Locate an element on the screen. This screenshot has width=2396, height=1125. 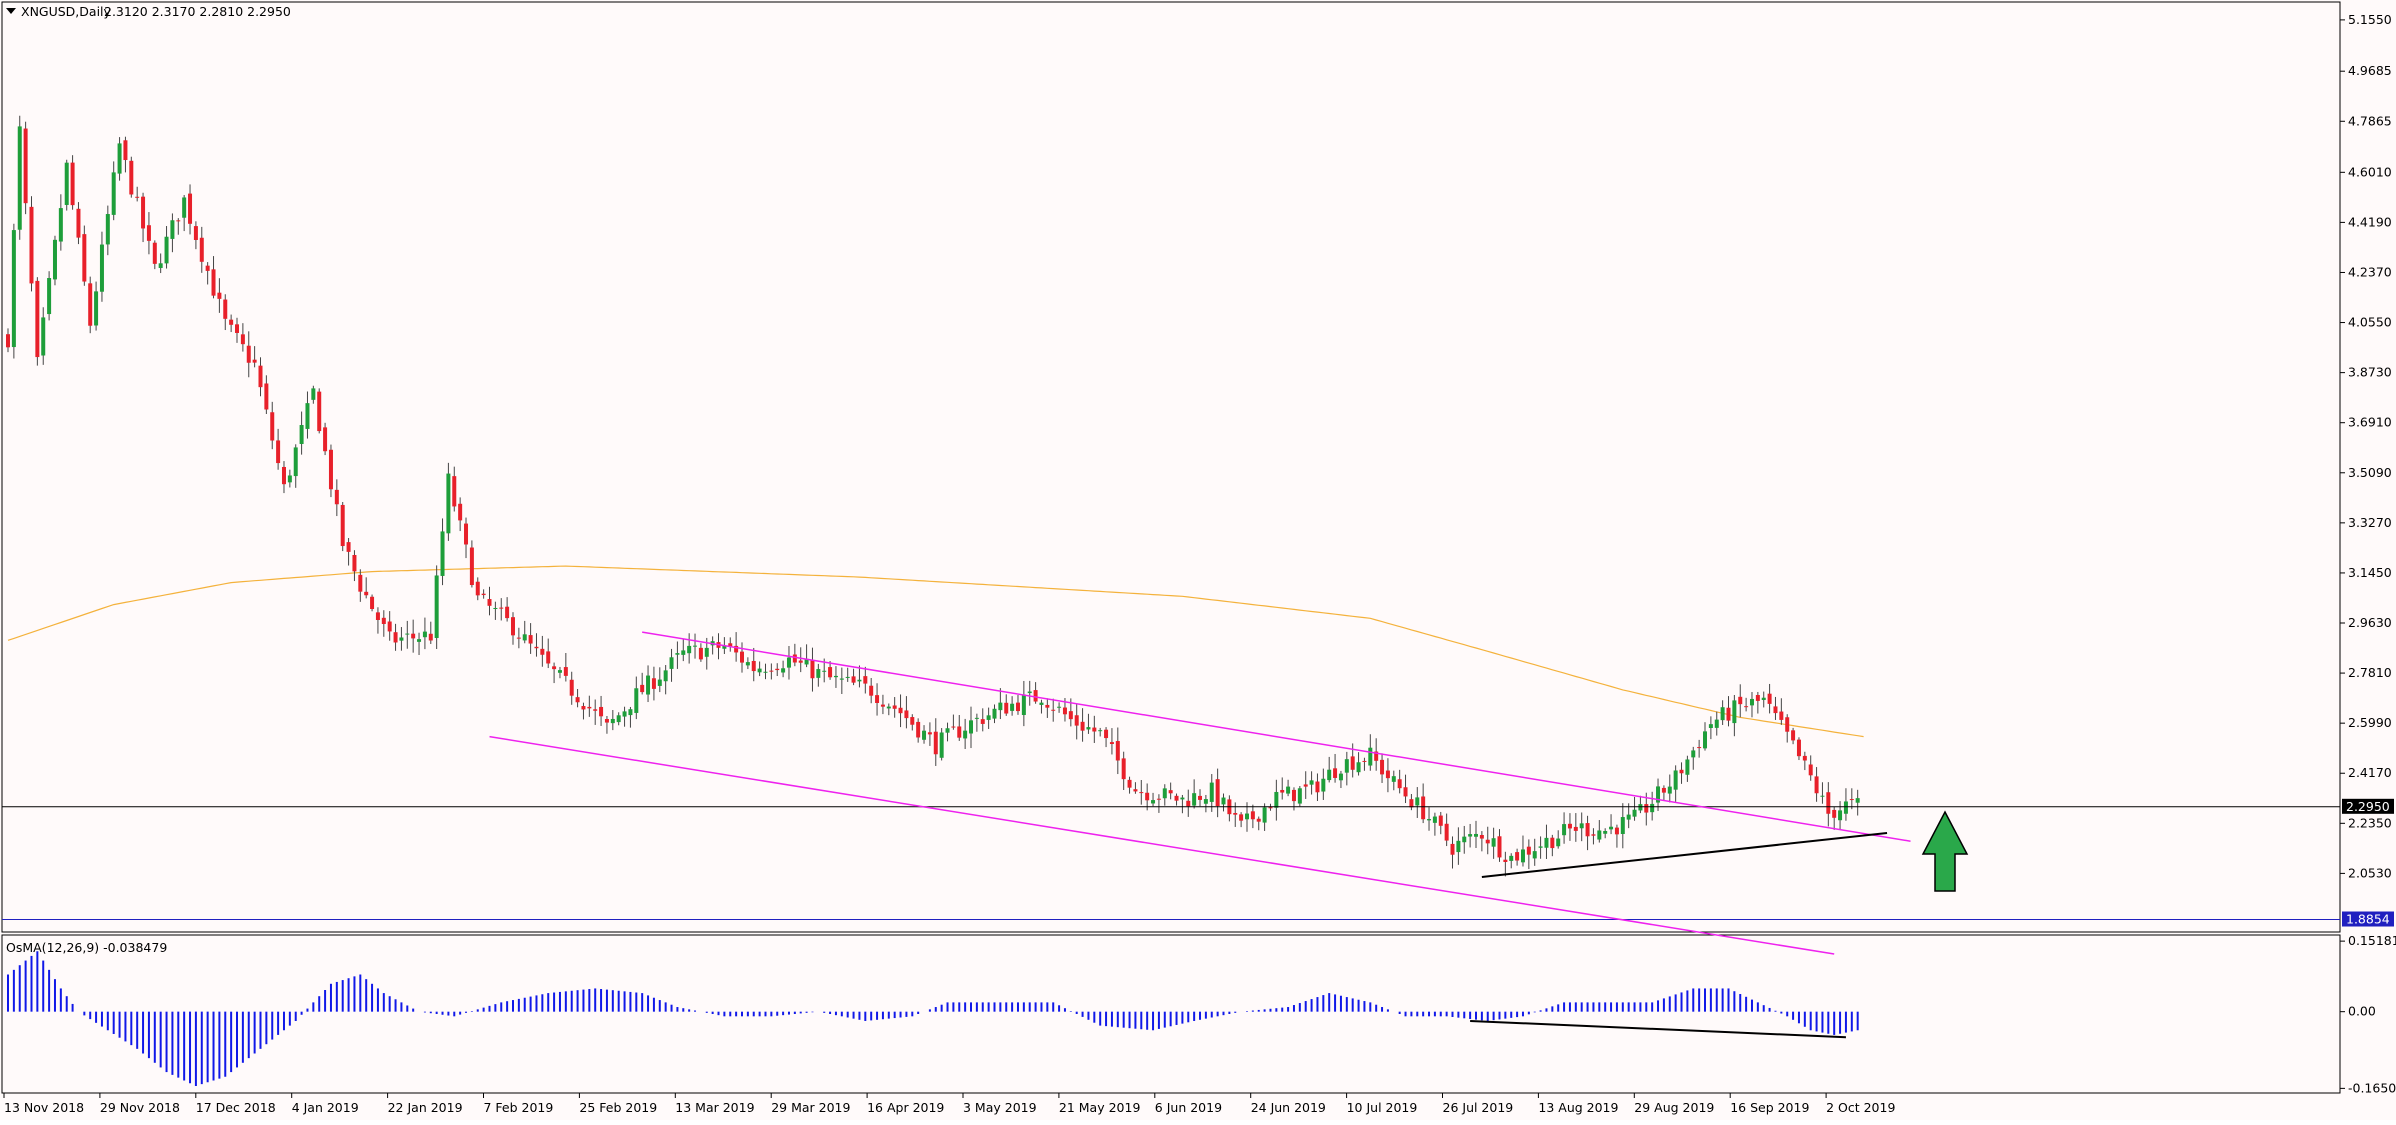
price-tick-label: 4.2370 is located at coordinates (2370, 271).